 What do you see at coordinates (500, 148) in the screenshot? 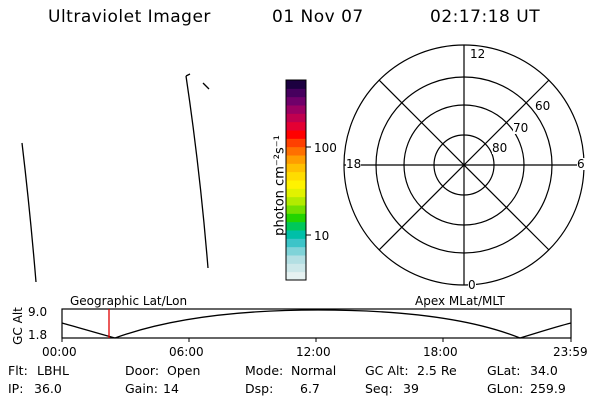
I see `mlat-label-80: 80` at bounding box center [500, 148].